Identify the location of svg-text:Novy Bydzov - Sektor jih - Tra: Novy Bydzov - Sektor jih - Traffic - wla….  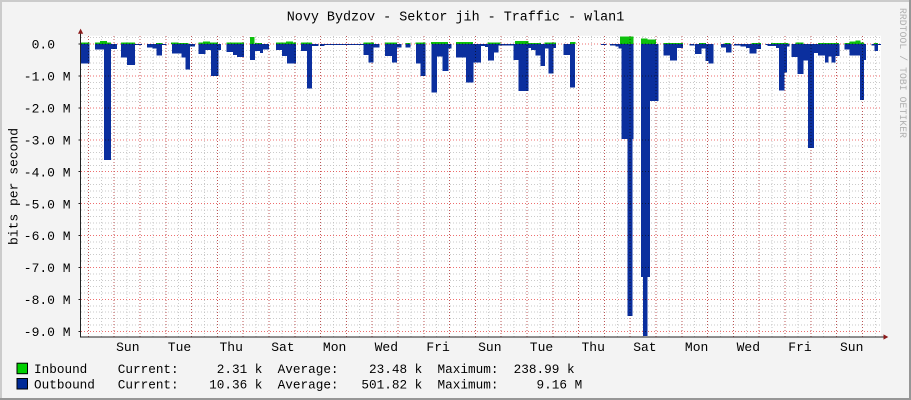
(456, 17).